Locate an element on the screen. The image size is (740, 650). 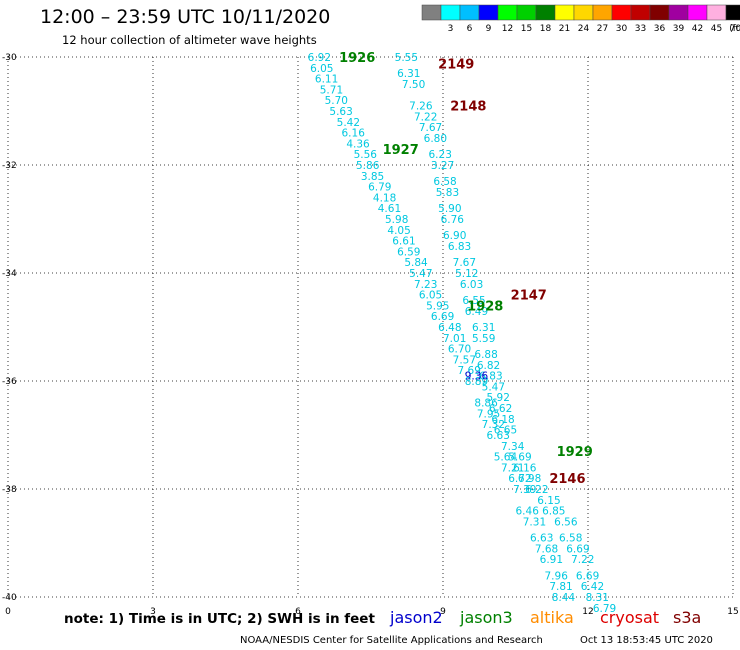
x-tick-label: 12 is located at coordinates (587, 612).